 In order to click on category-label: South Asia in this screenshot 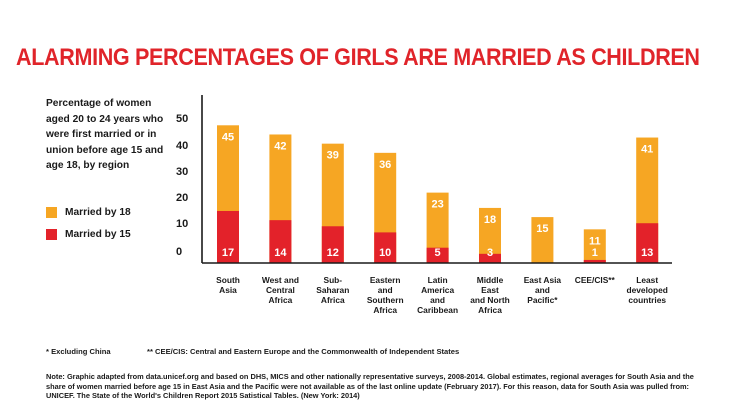, I will do `click(228, 285)`.